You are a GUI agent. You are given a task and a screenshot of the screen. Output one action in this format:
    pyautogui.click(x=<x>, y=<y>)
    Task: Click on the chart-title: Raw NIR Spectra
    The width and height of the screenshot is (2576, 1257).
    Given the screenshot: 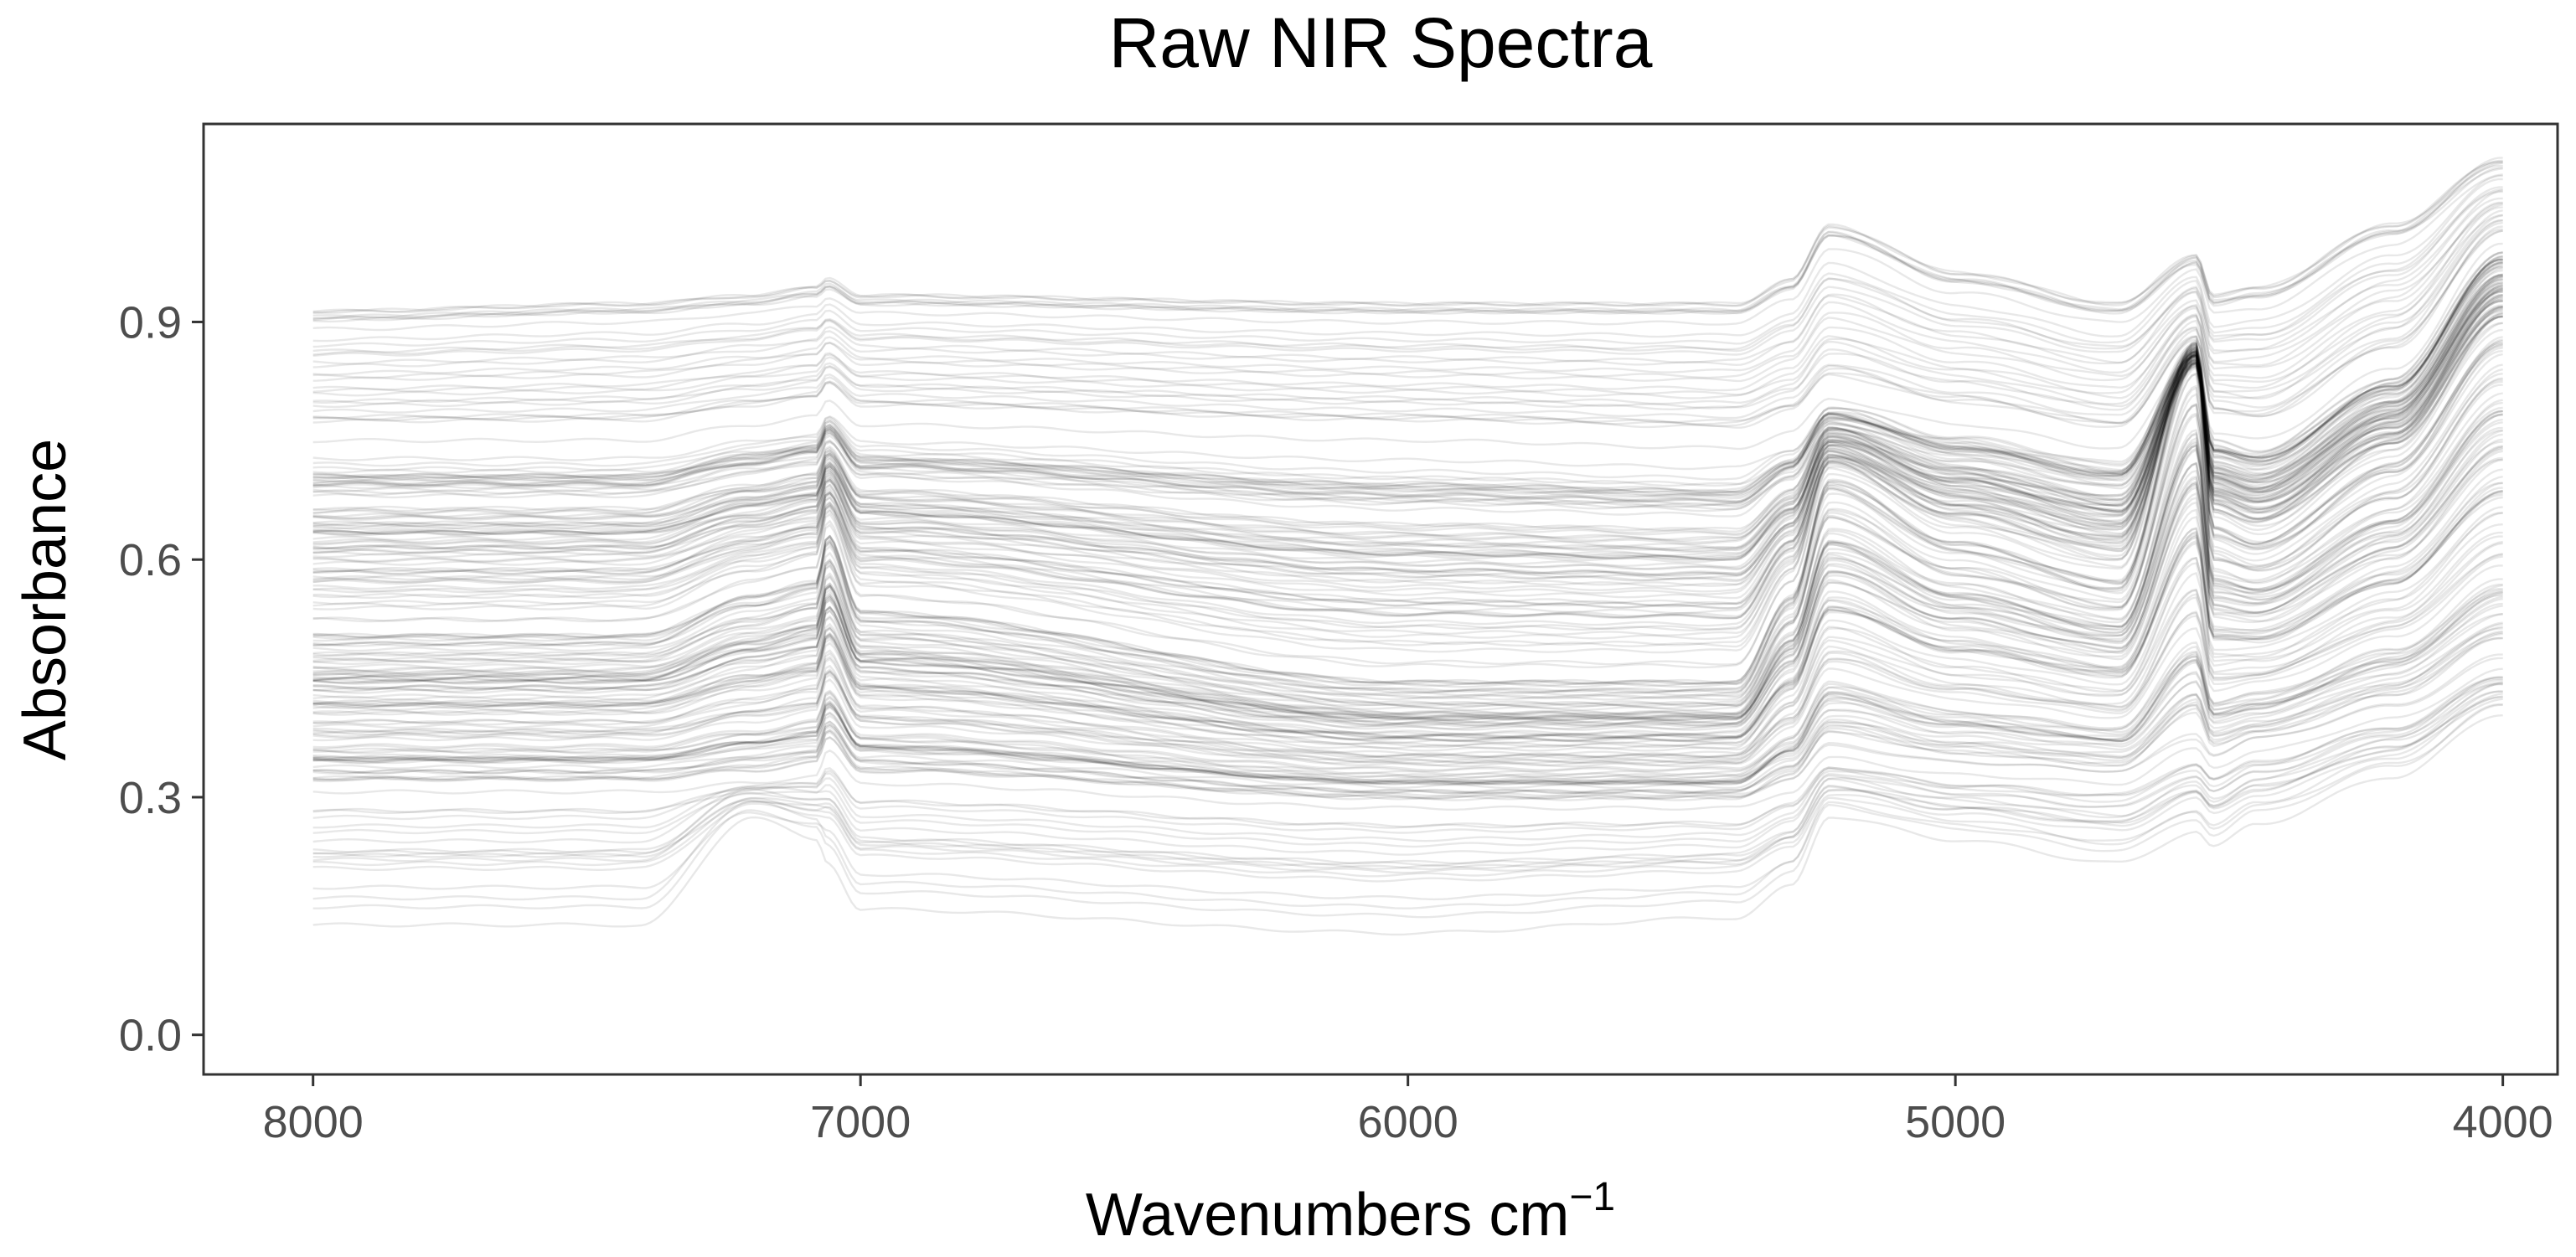 What is the action you would take?
    pyautogui.click(x=1381, y=42)
    